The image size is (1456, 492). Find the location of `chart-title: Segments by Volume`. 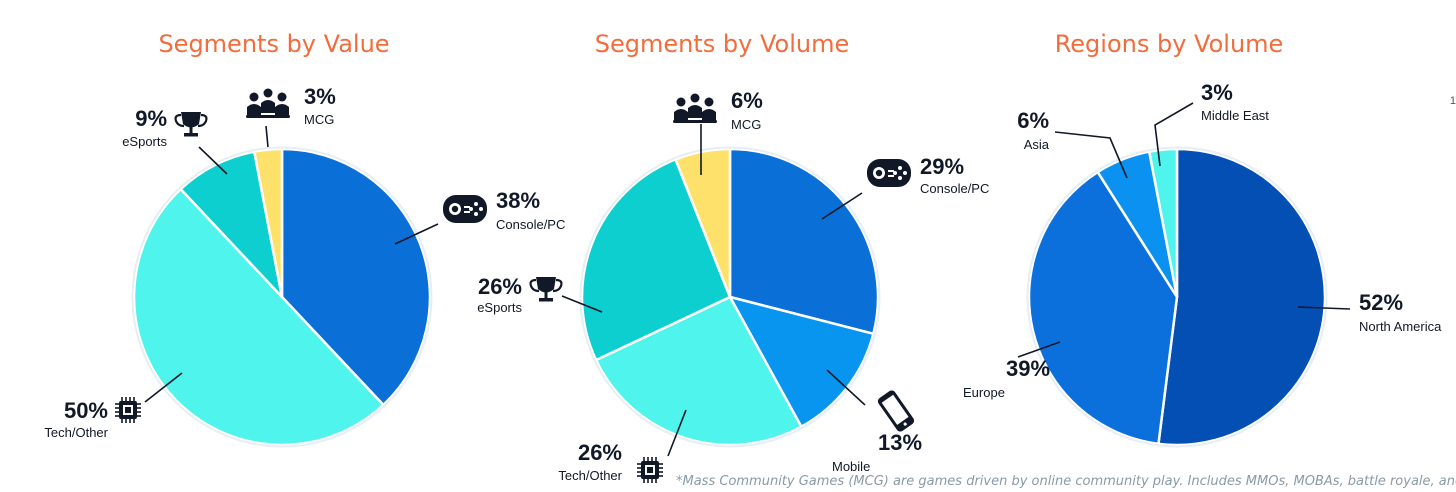

chart-title: Segments by Volume is located at coordinates (722, 44).